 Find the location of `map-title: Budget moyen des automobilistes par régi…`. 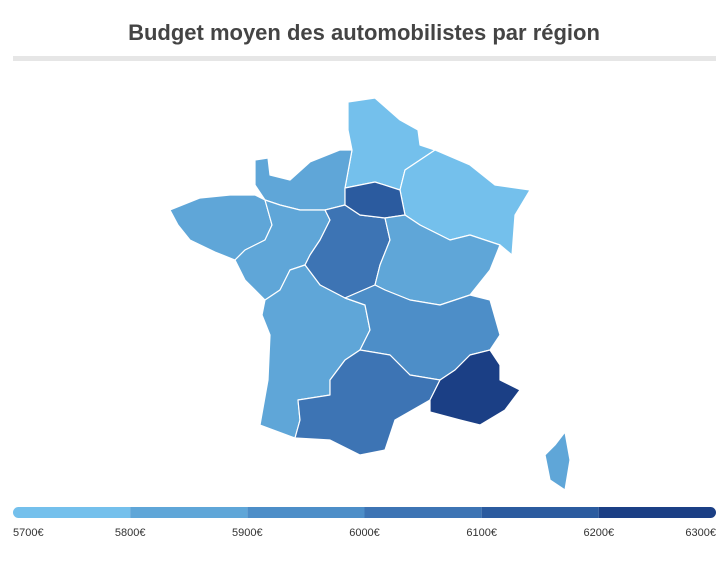

map-title: Budget moyen des automobilistes par régi… is located at coordinates (364, 32).